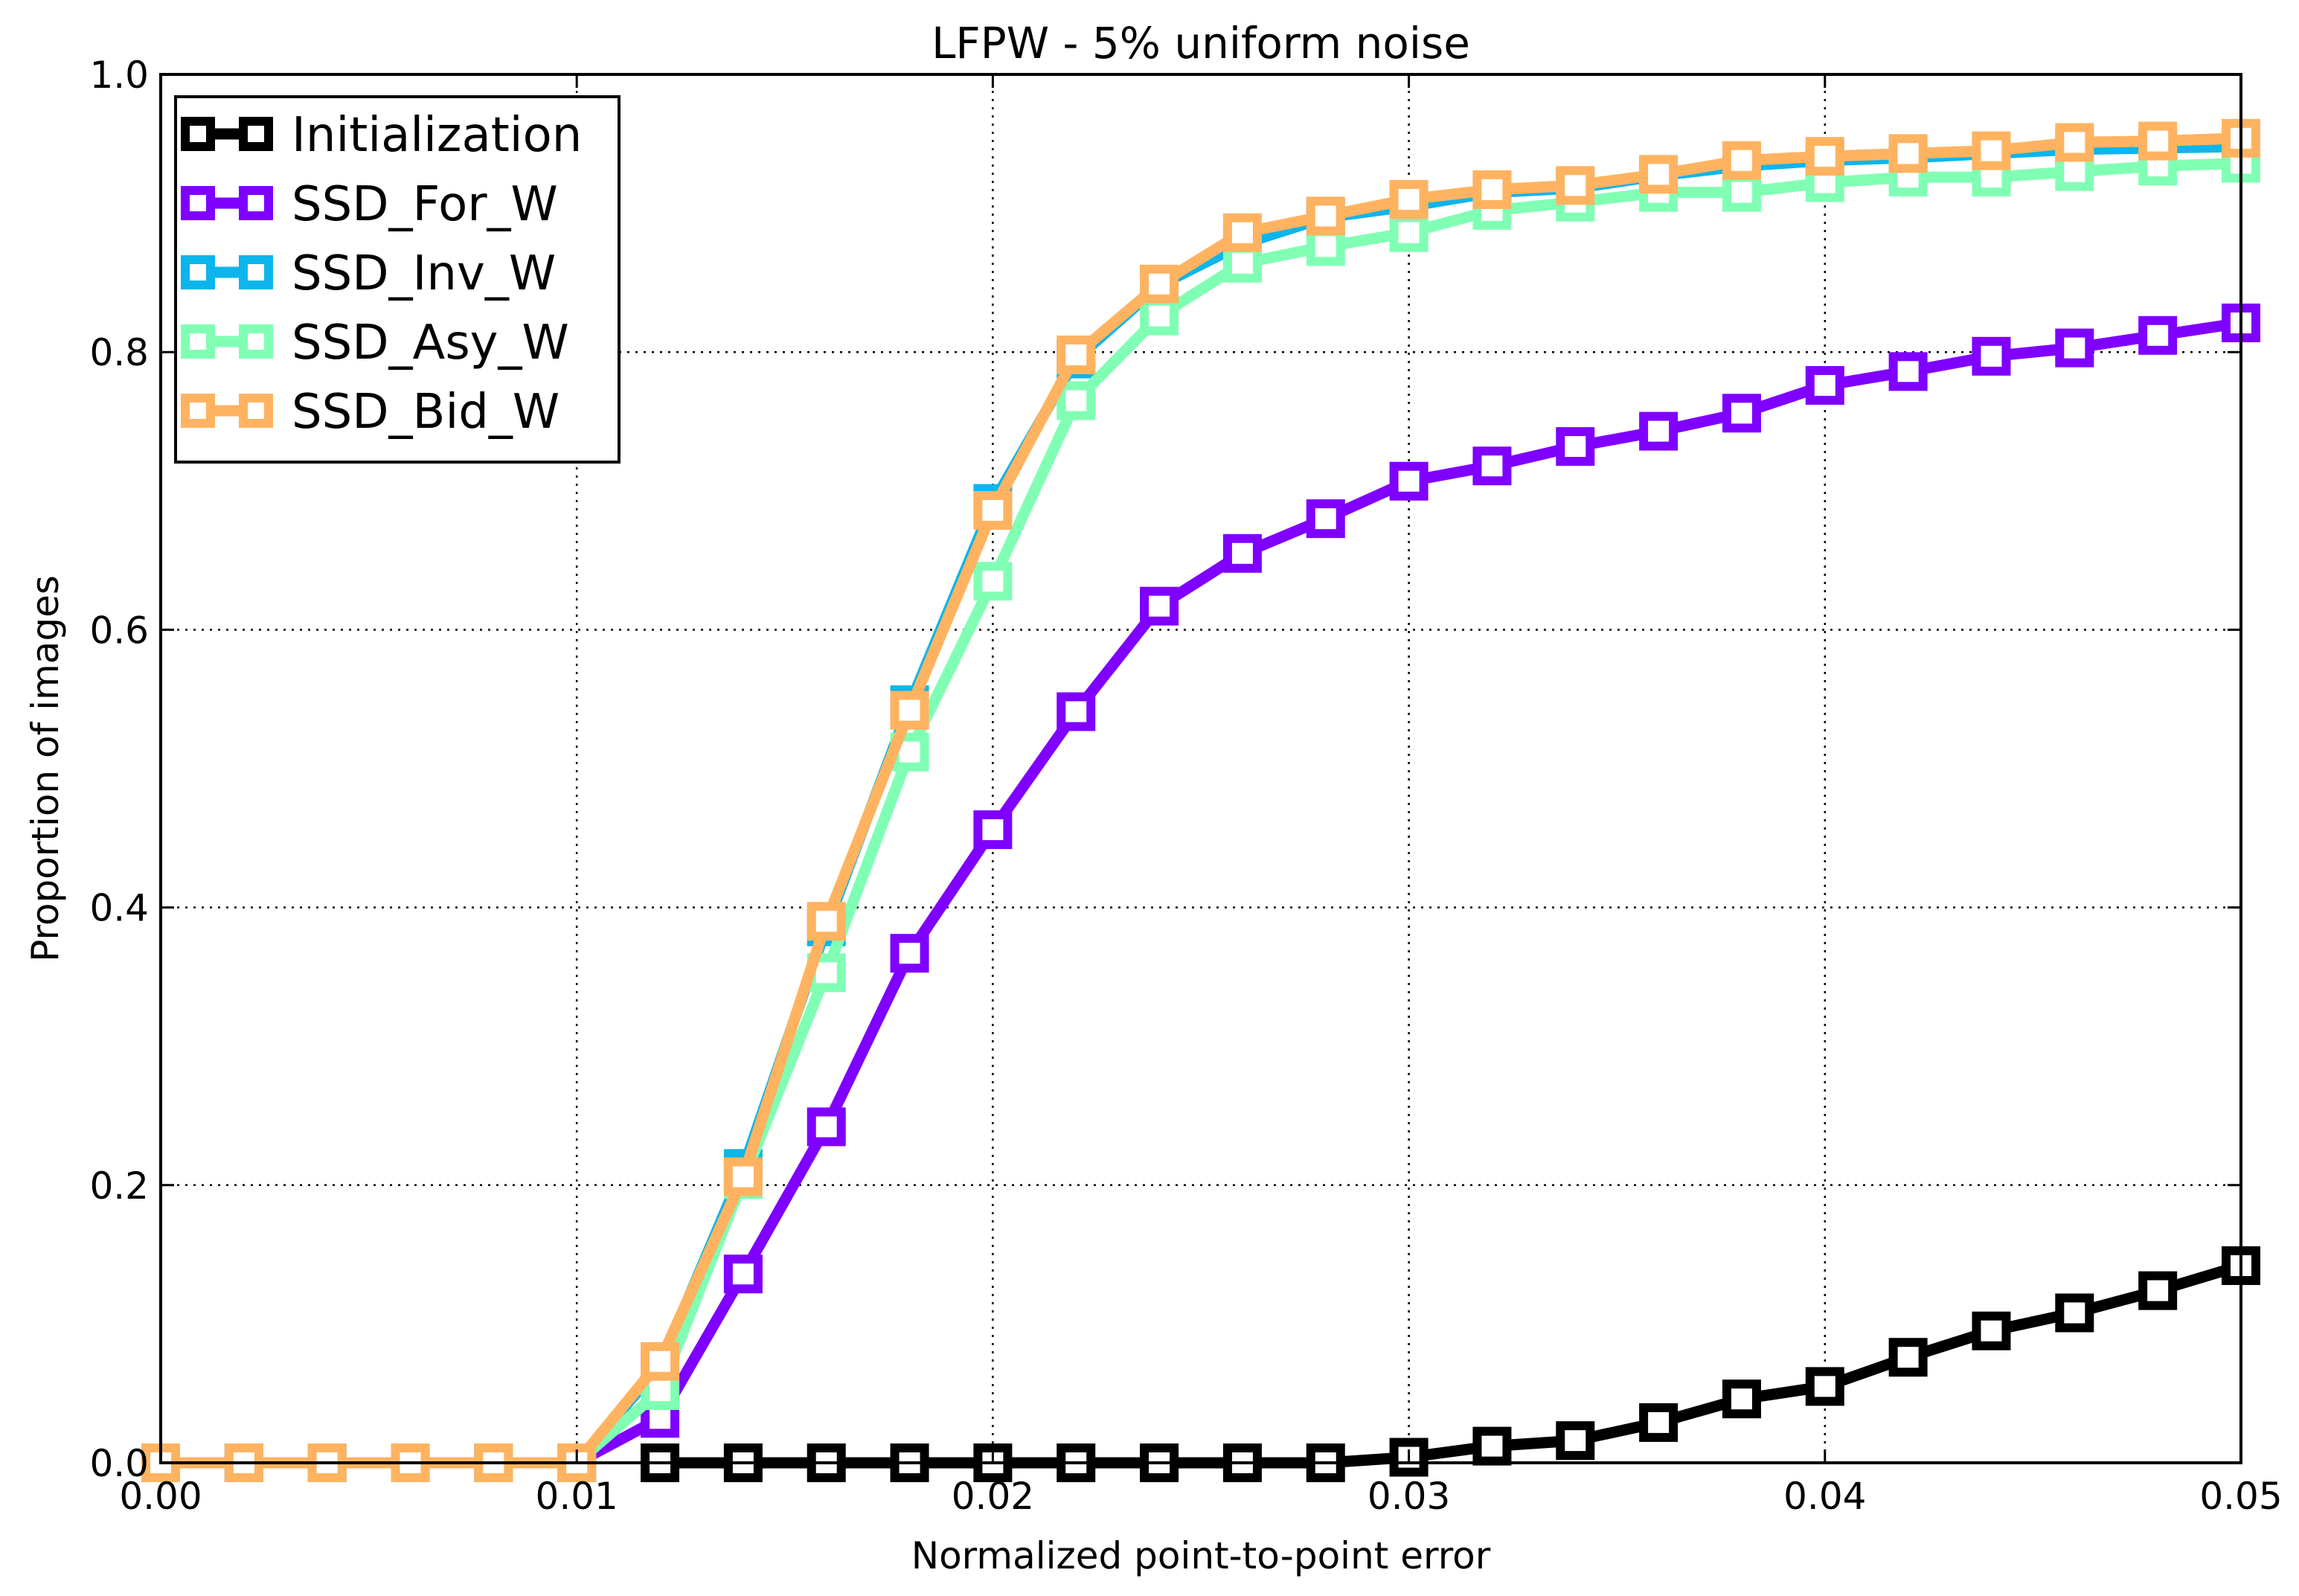 This screenshot has height=1596, width=2299. Describe the element at coordinates (119, 75) in the screenshot. I see `y-tick-label: 1.0` at that location.